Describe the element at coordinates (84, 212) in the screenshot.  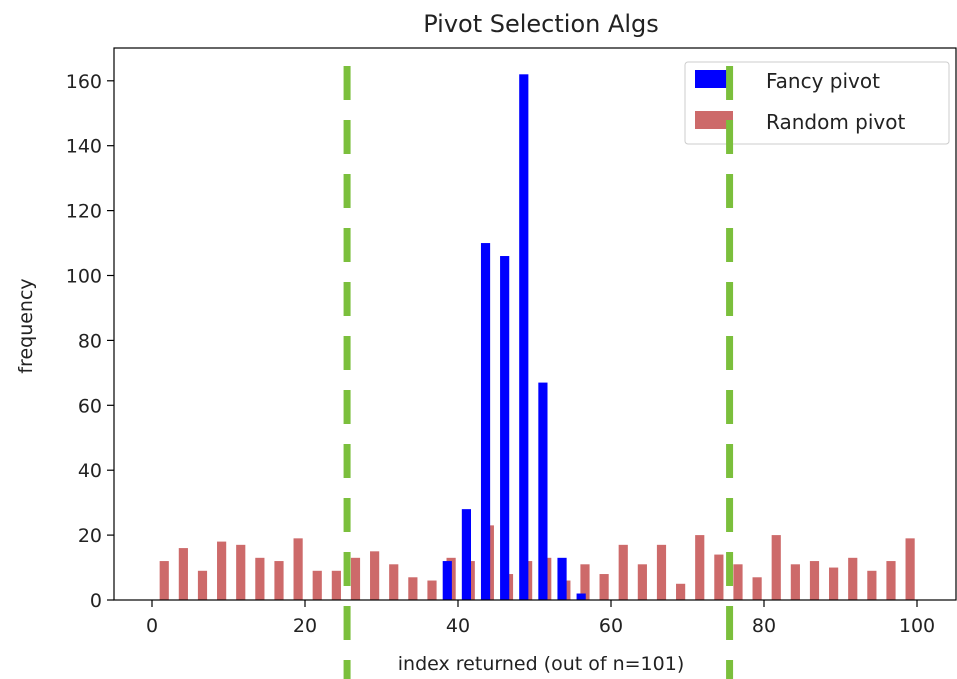
I see `y-tick-label: 120` at that location.